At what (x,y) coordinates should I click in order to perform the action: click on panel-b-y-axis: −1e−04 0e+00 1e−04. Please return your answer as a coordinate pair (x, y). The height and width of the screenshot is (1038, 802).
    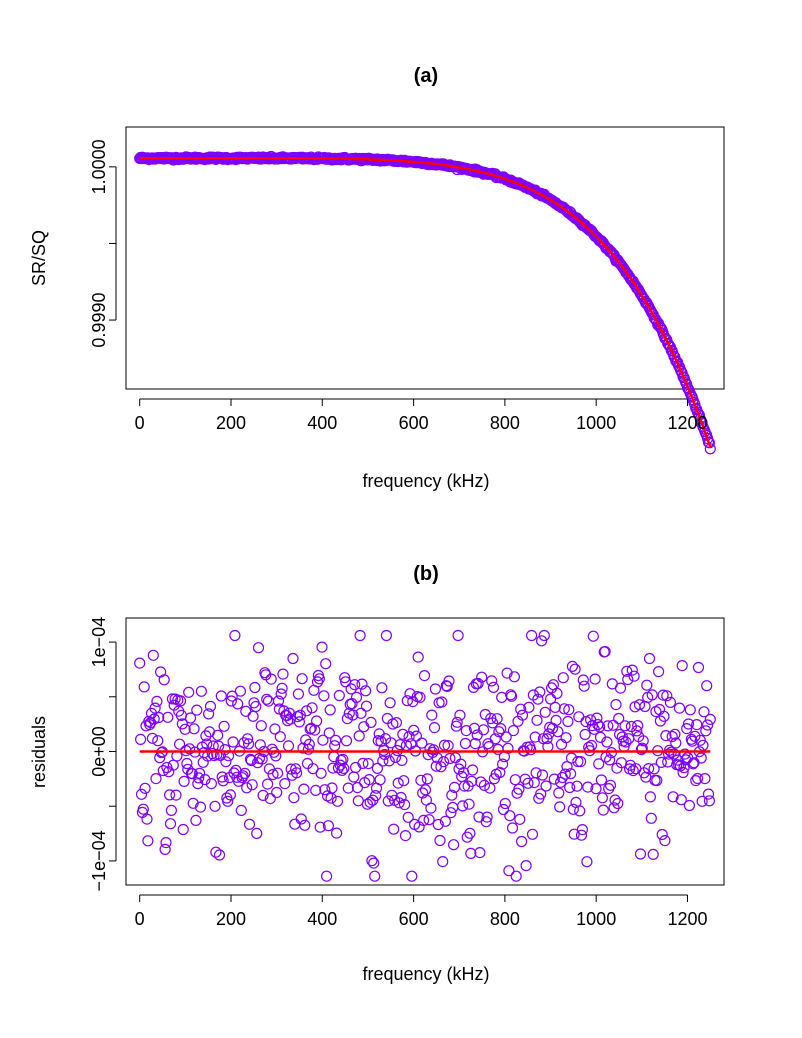
    Looking at the image, I should click on (103, 754).